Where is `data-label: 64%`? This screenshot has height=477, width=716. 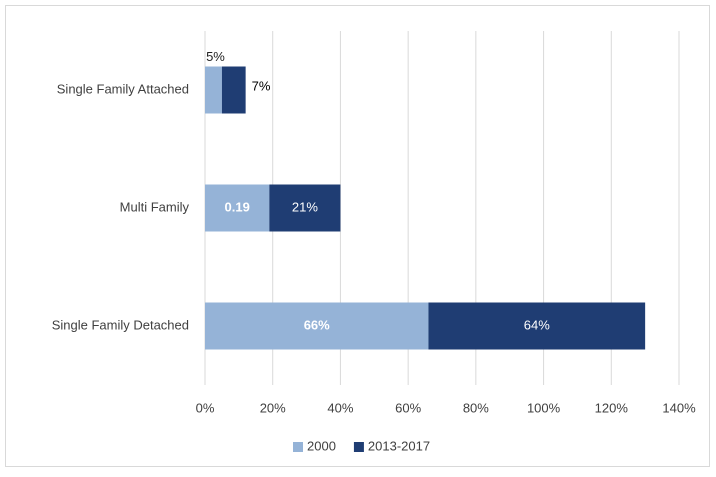
data-label: 64% is located at coordinates (537, 324).